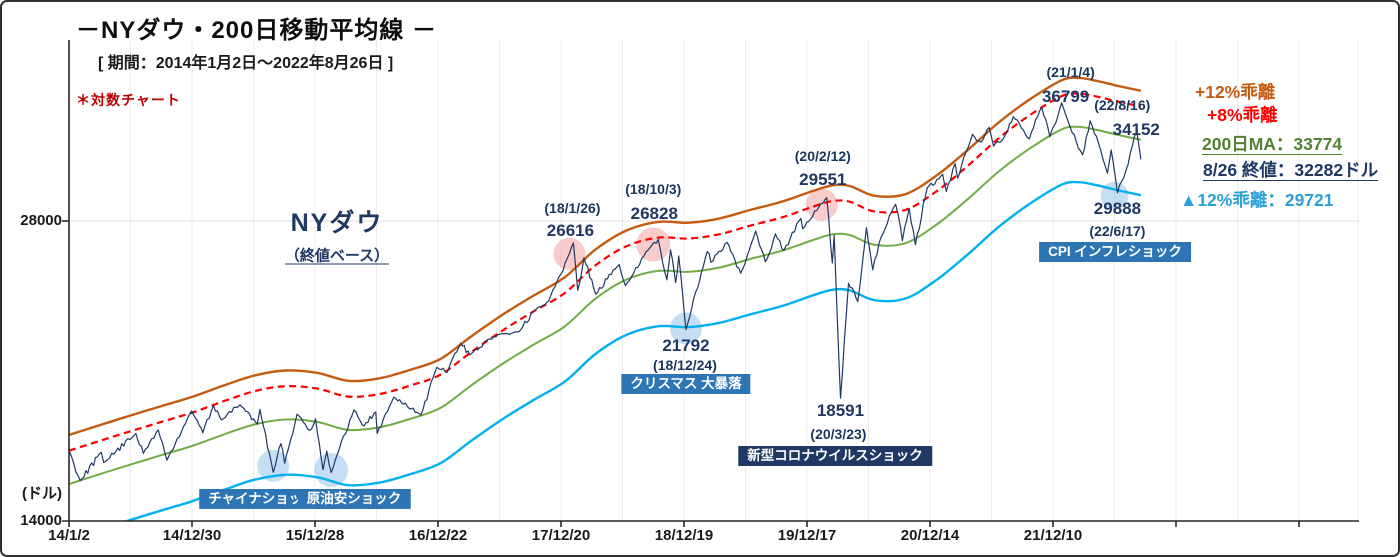  I want to click on x-axis-label-4: 17/12/20, so click(561, 535).